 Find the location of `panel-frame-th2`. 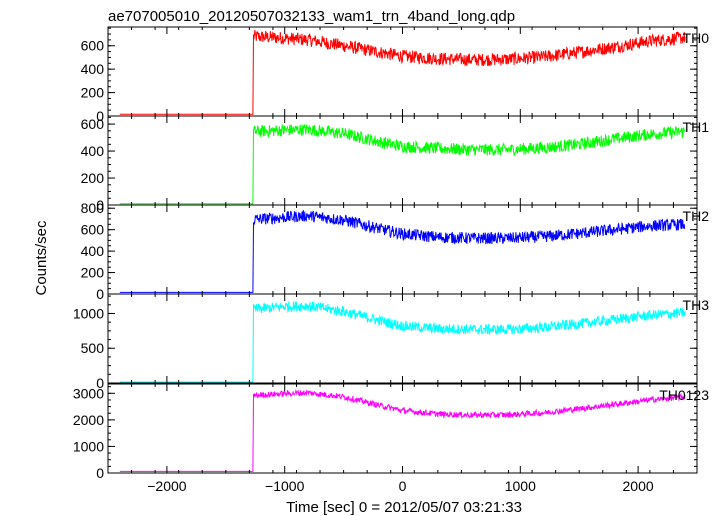

panel-frame-th2 is located at coordinates (402, 249).